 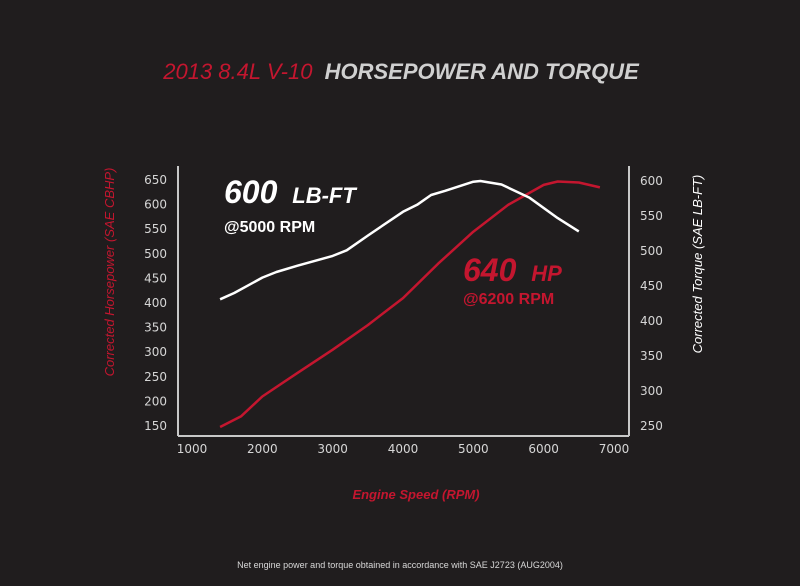 What do you see at coordinates (651, 356) in the screenshot?
I see `right-y-tick-label: 350` at bounding box center [651, 356].